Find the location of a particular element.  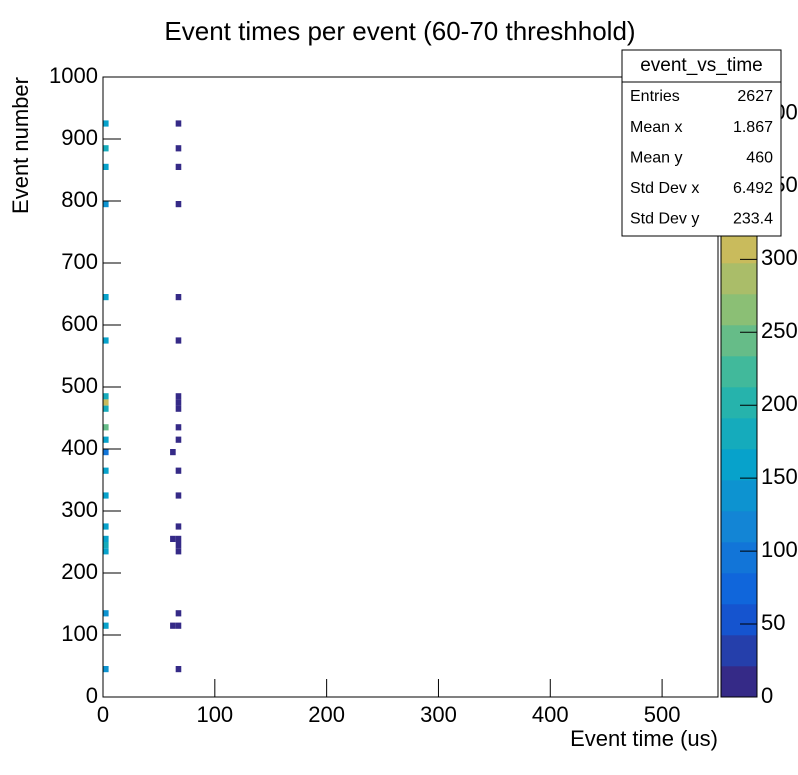

y-tick-label: 900 is located at coordinates (79, 137).